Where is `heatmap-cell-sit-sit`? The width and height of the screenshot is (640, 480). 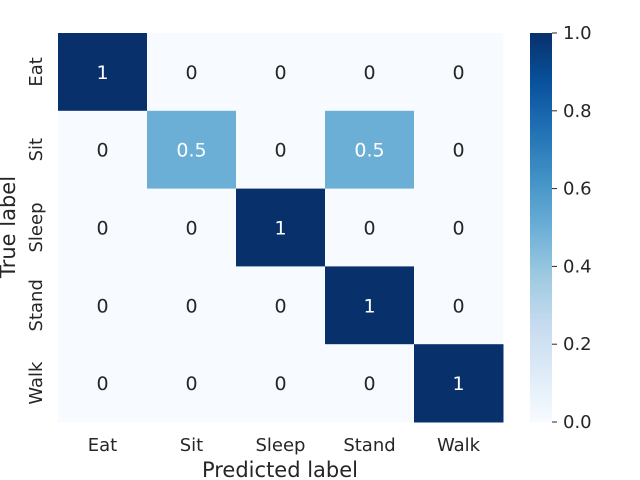
heatmap-cell-sit-sit is located at coordinates (192, 150).